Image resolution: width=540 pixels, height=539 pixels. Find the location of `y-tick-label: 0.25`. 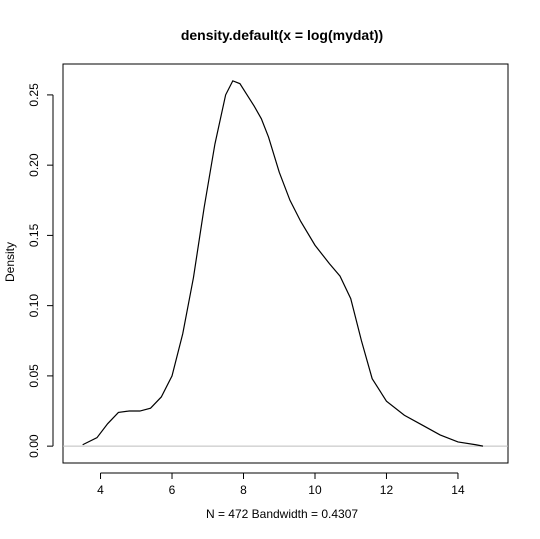

y-tick-label: 0.25 is located at coordinates (34, 95).